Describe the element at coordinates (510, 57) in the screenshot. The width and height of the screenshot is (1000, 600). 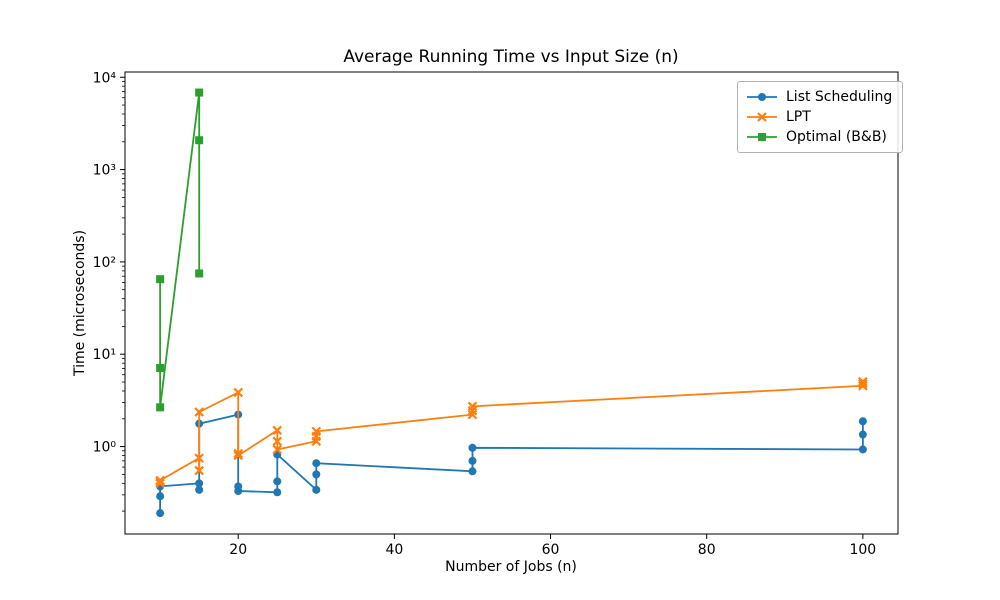
I see `chart-title: Average Running Time vs Input Size (n)` at that location.